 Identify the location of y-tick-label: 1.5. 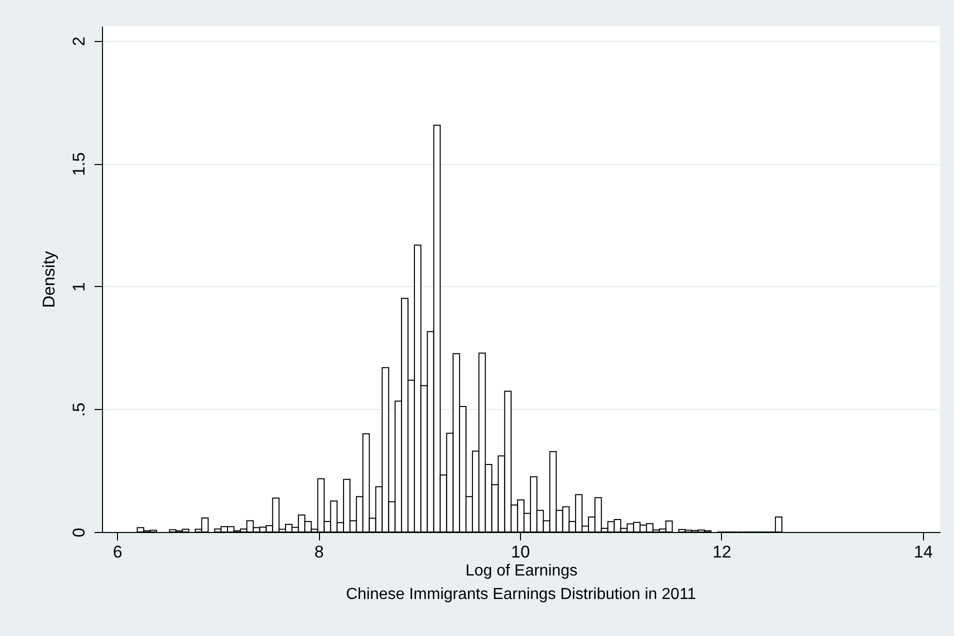
(79, 164).